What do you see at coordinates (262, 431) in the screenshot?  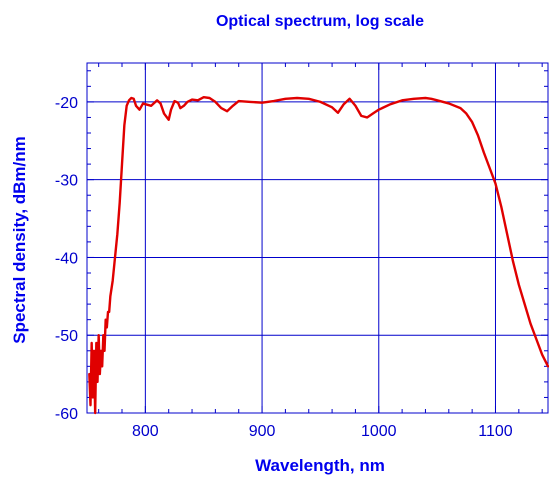 I see `x-tick-label: 900` at bounding box center [262, 431].